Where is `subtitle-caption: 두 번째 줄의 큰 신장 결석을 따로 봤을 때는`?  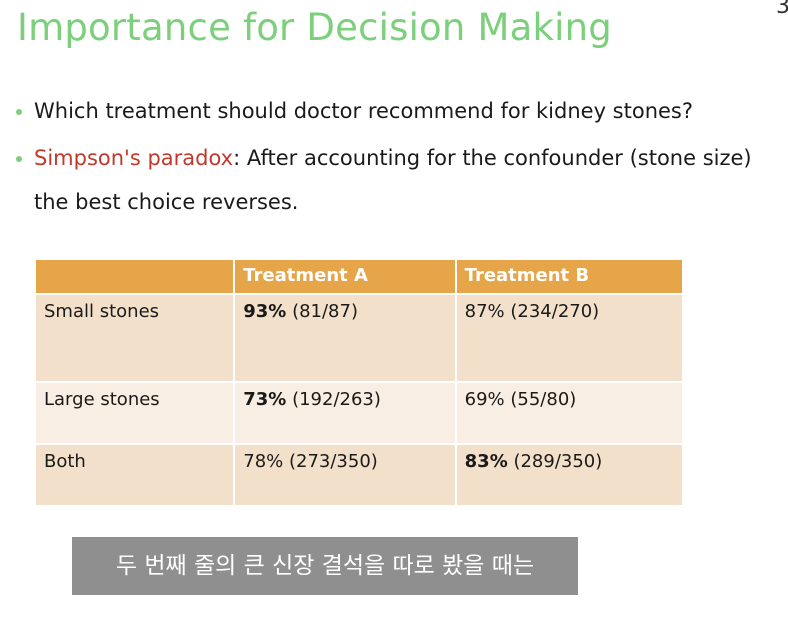 subtitle-caption: 두 번째 줄의 큰 신장 결석을 따로 봤을 때는 is located at coordinates (325, 566).